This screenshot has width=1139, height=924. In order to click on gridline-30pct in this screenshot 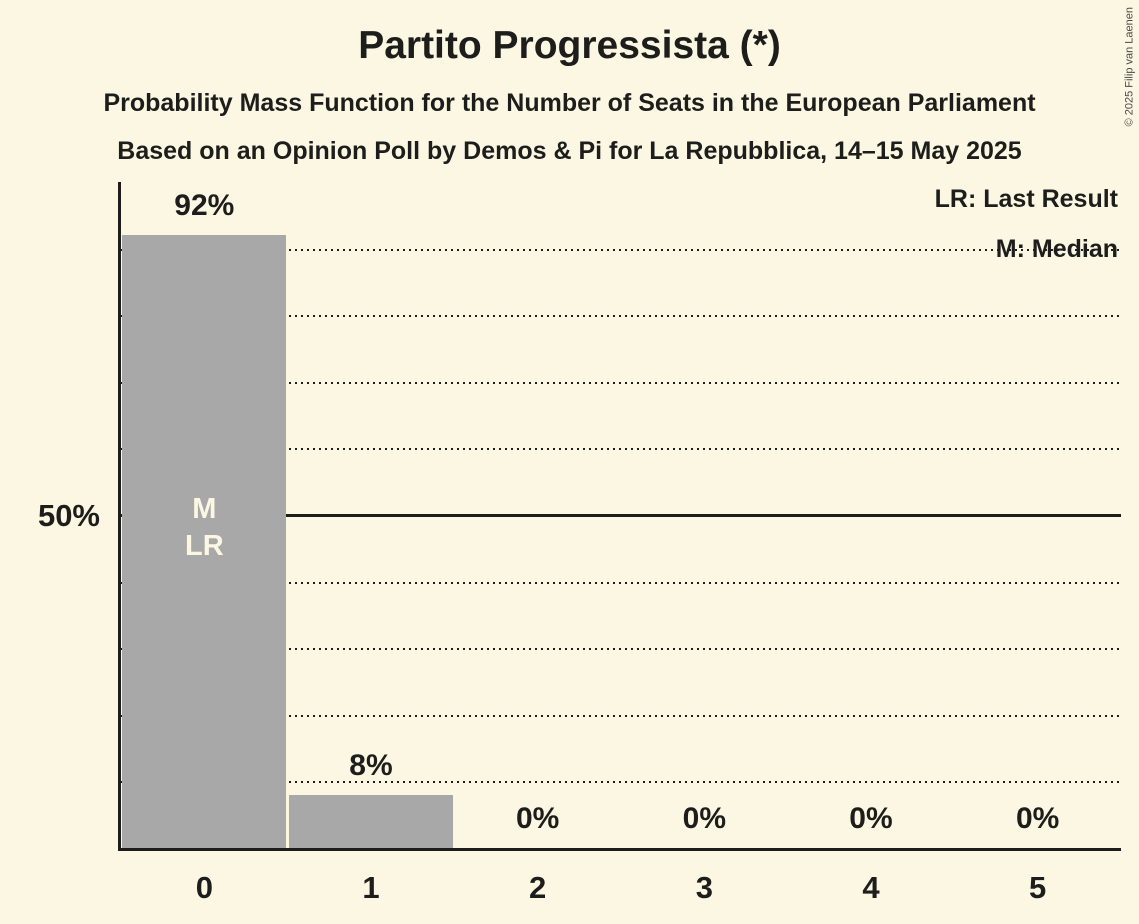, I will do `click(621, 649)`.